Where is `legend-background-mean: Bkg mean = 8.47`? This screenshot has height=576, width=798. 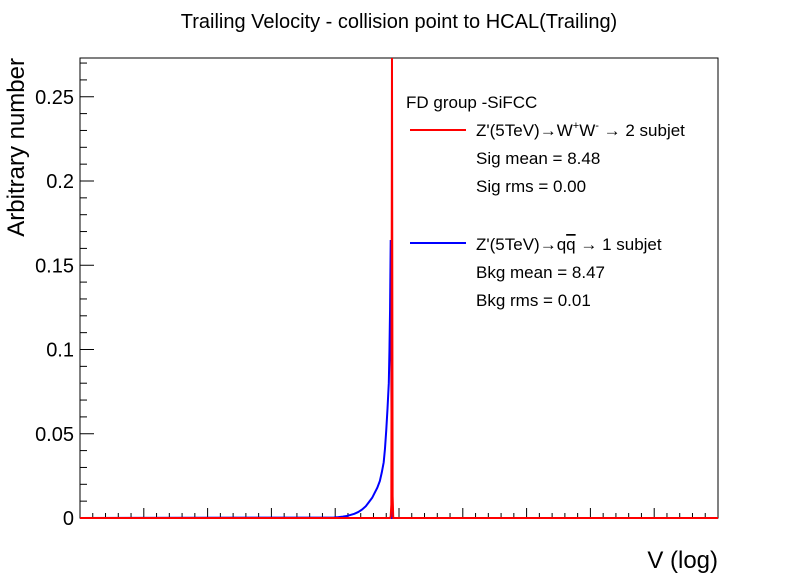
legend-background-mean: Bkg mean = 8.47 is located at coordinates (540, 272).